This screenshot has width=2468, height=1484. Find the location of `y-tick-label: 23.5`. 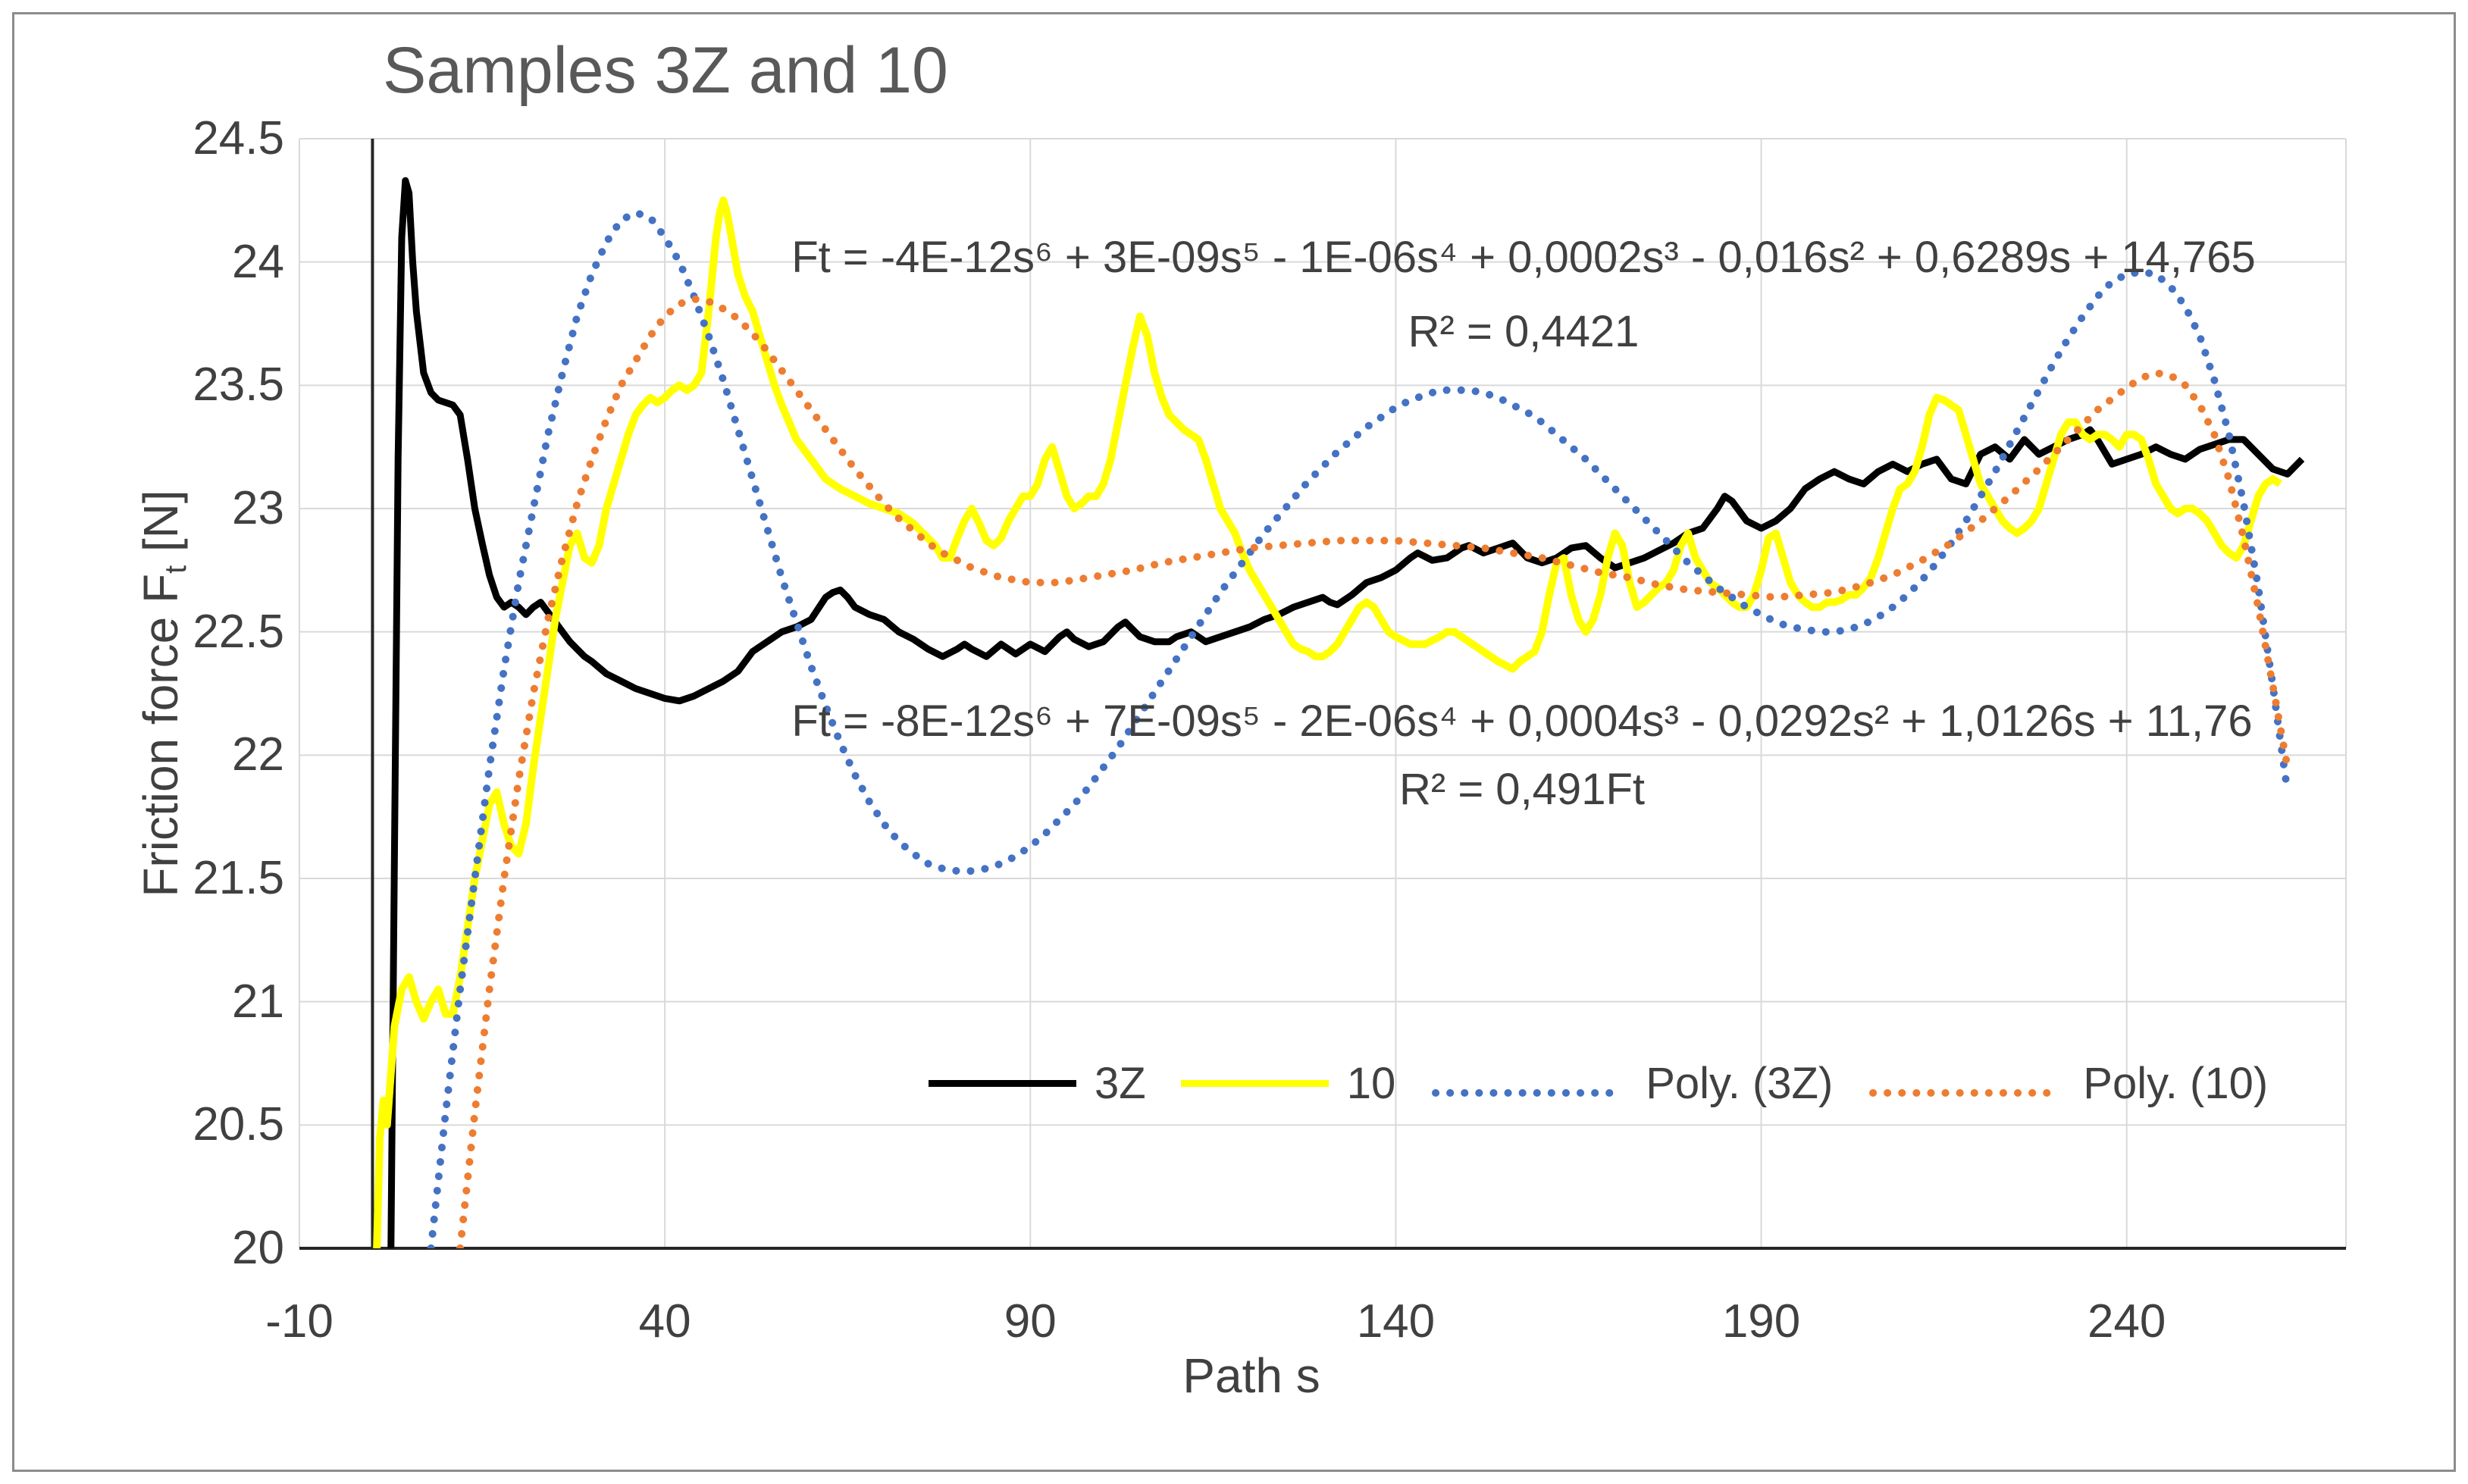

y-tick-label: 23.5 is located at coordinates (239, 385).